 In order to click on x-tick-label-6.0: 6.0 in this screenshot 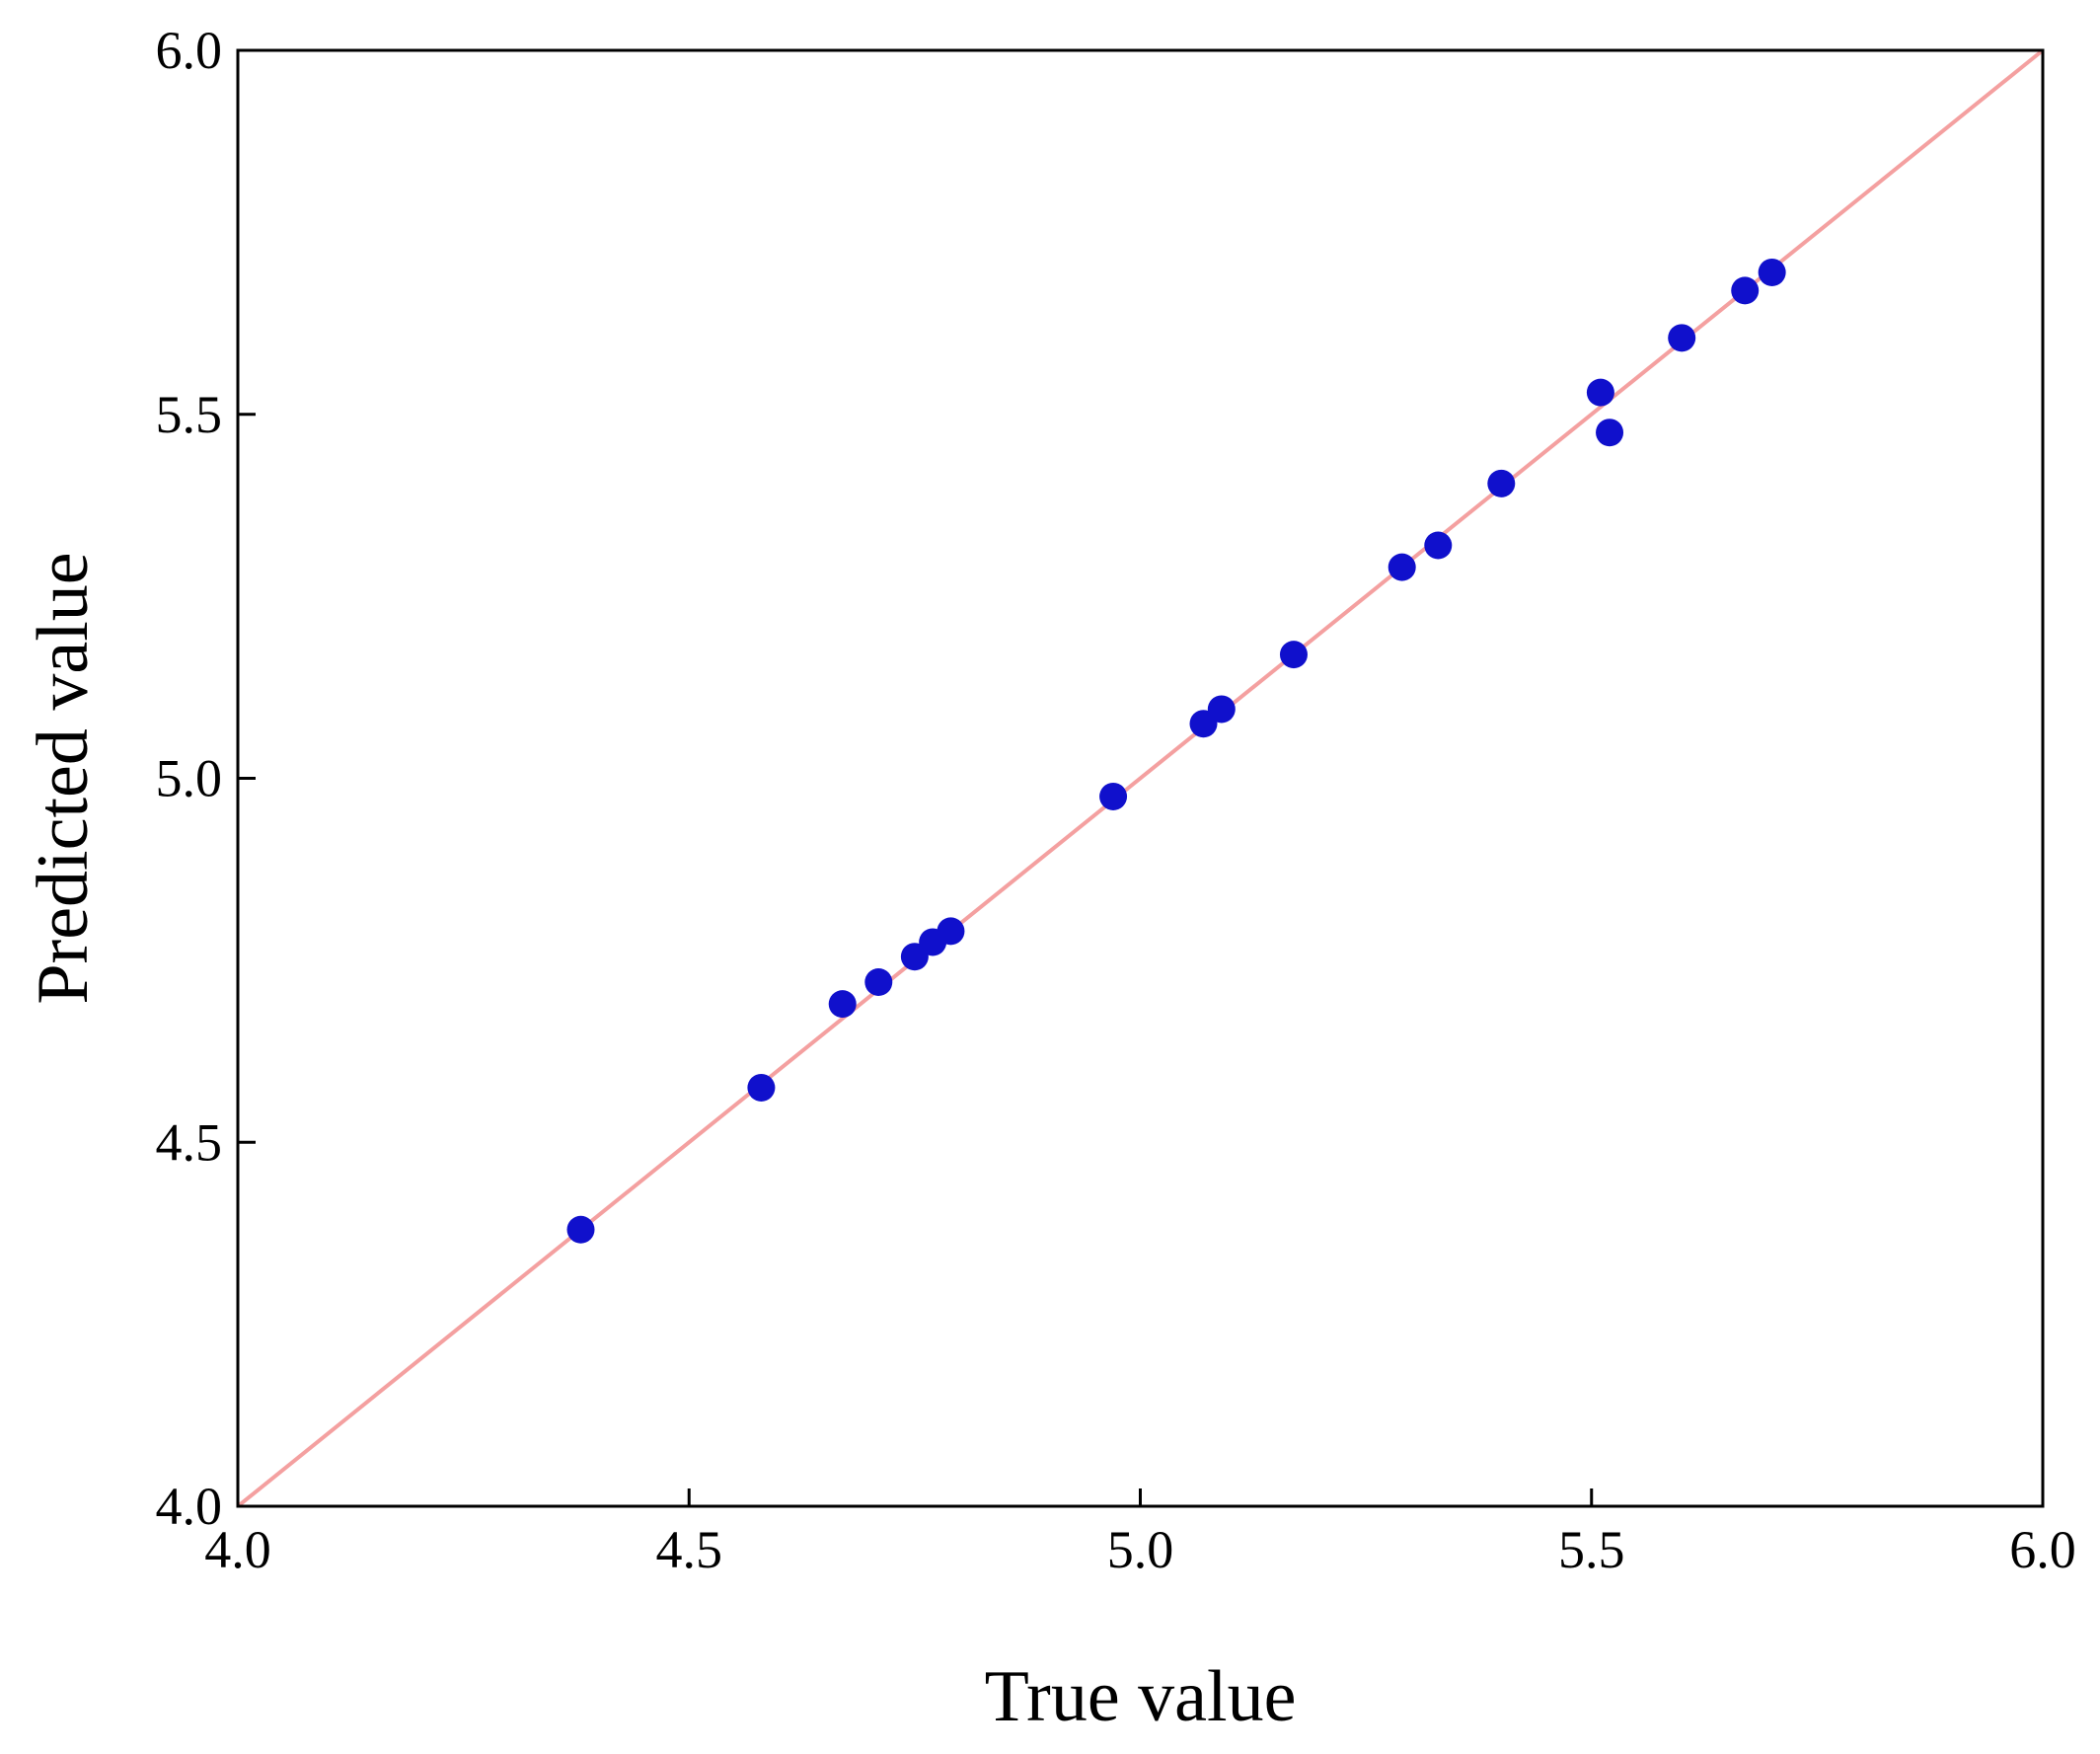, I will do `click(2043, 1549)`.